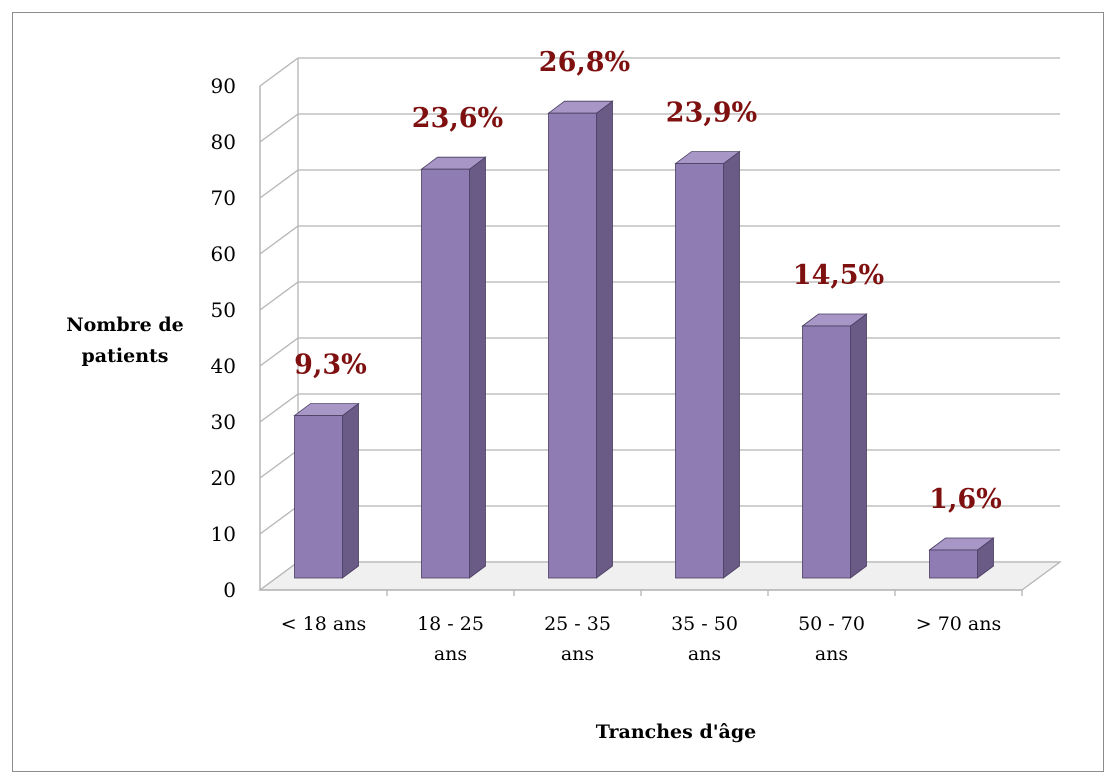  I want to click on x-tick-label: > 70 ans, so click(959, 624).